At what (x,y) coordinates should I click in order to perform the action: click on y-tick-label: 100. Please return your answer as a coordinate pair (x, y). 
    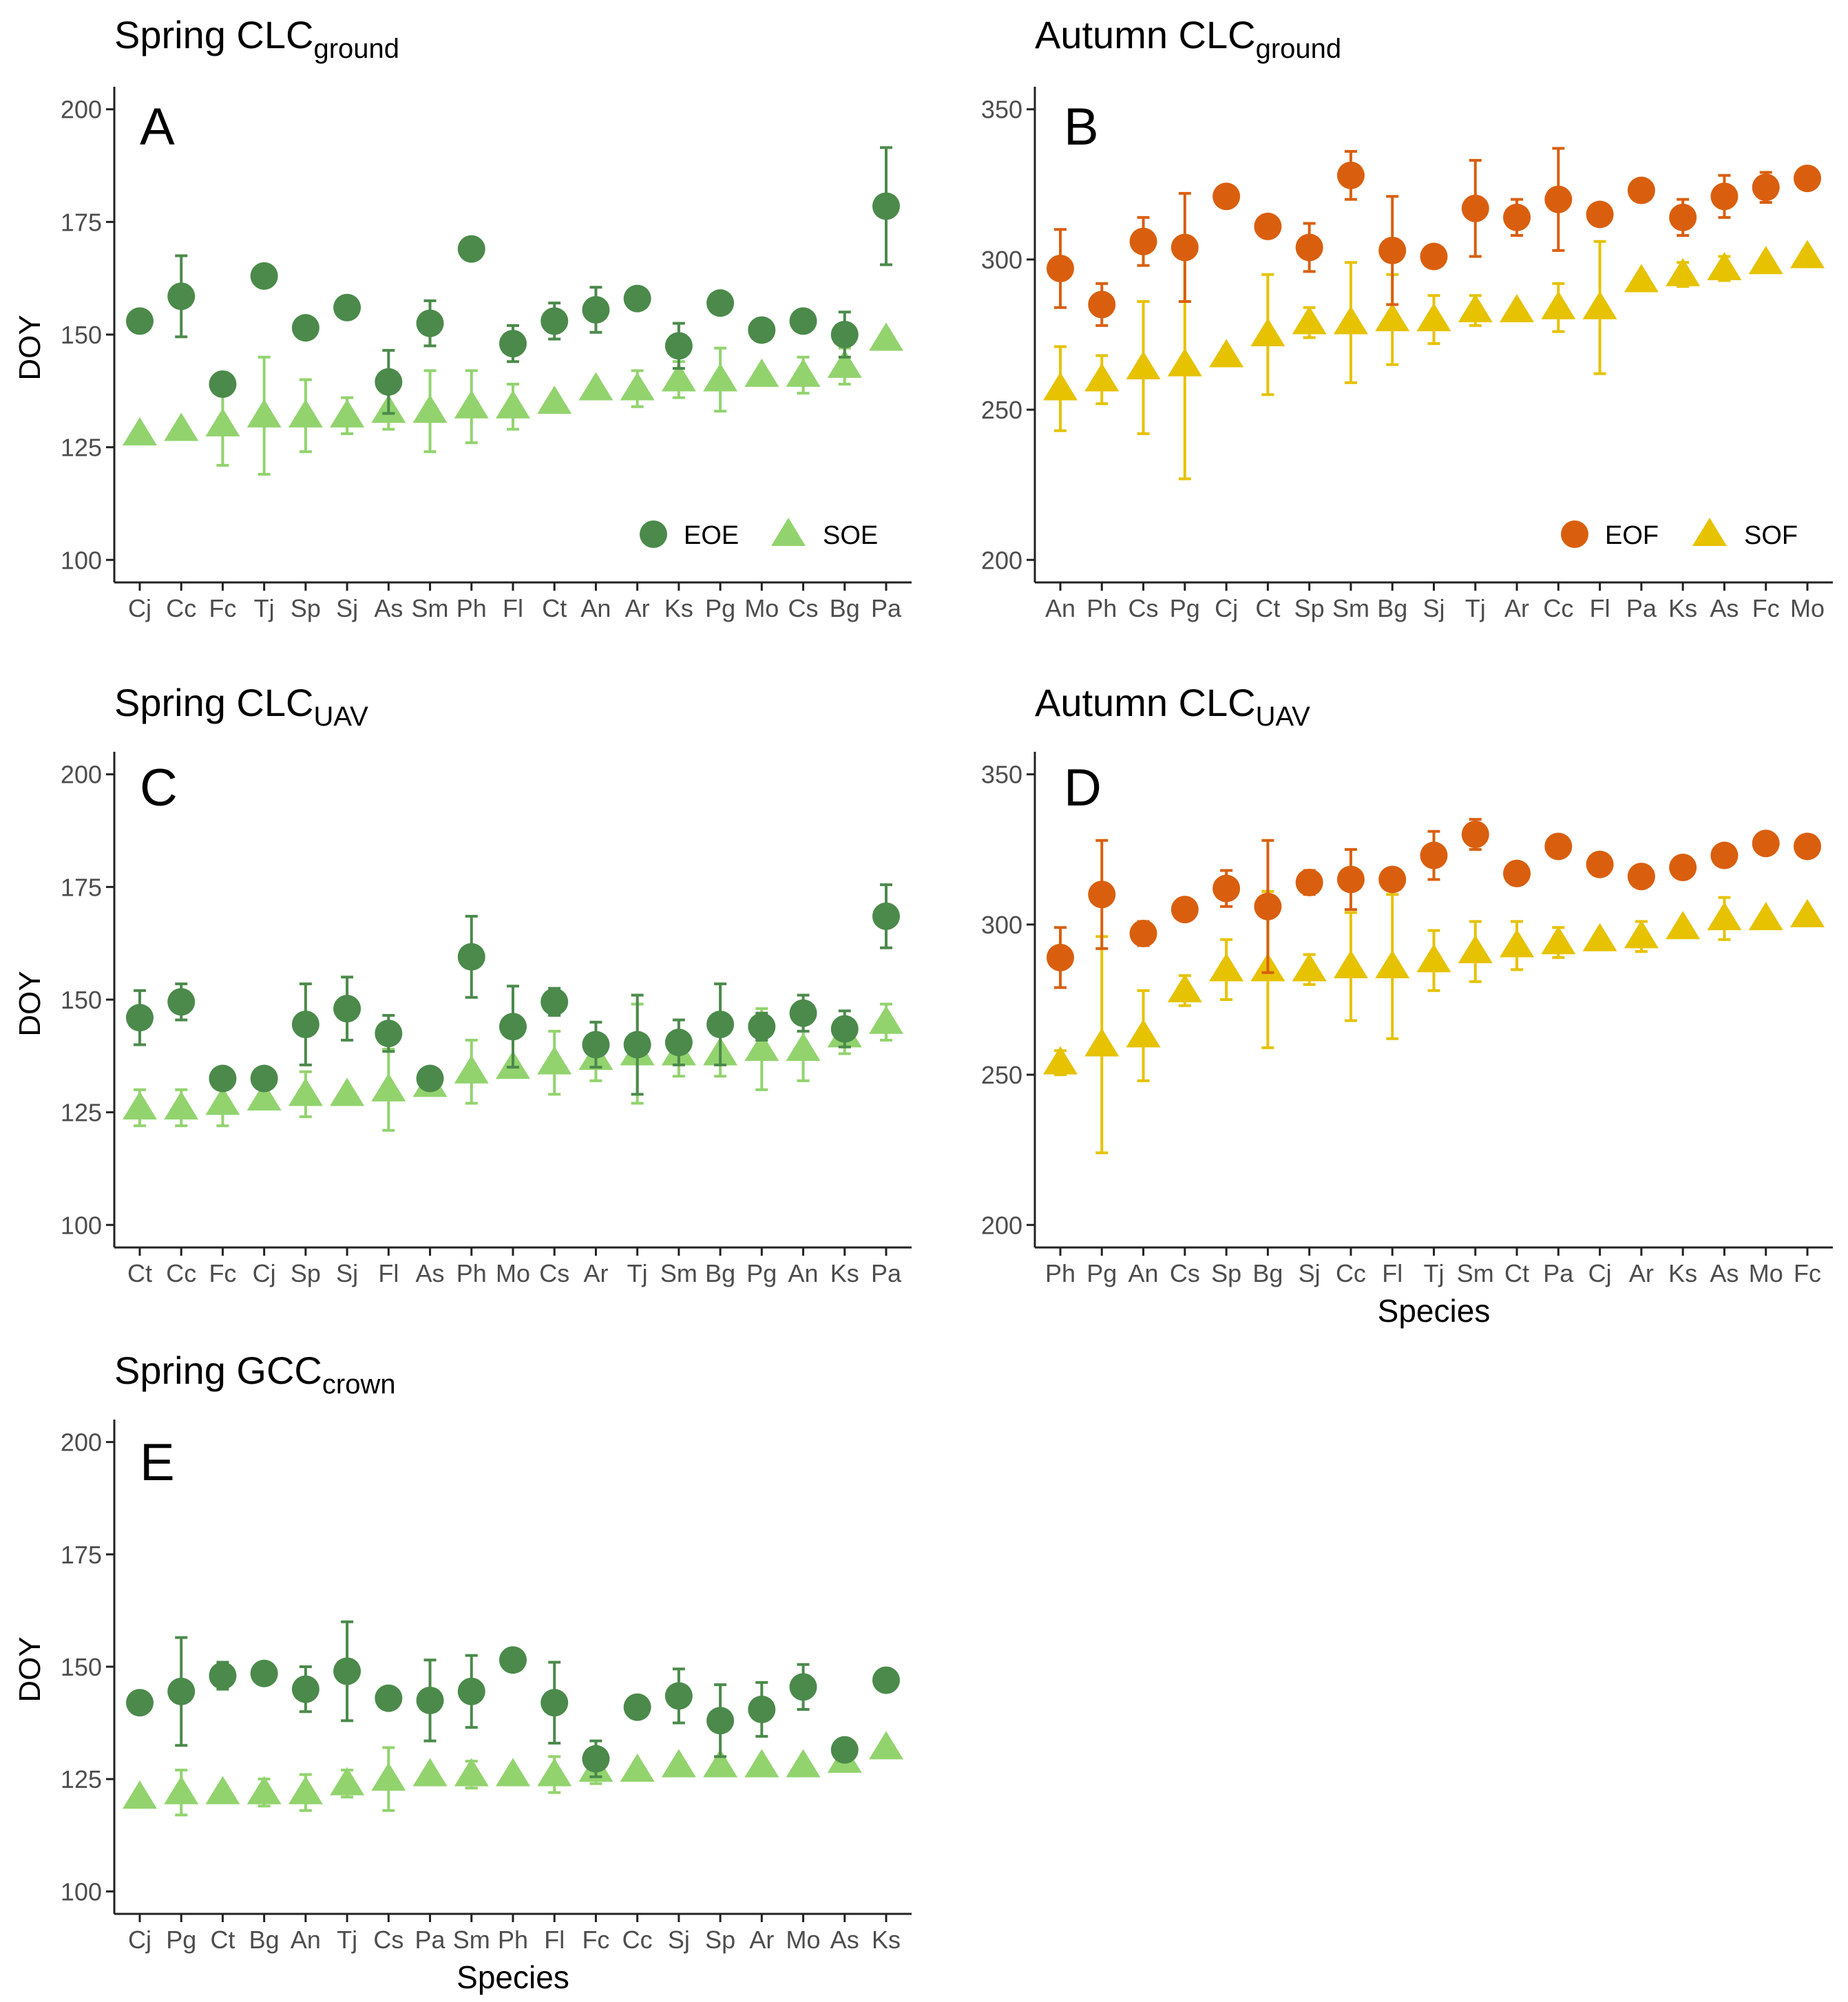
    Looking at the image, I should click on (81, 1892).